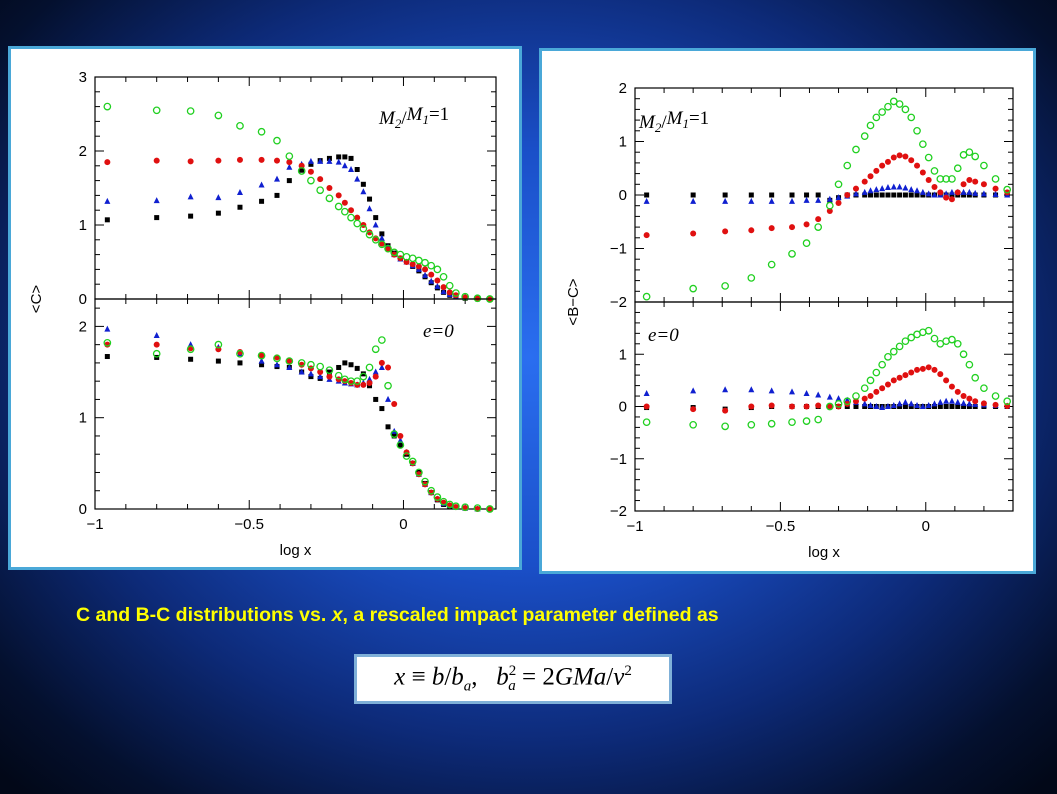  I want to click on formula-rhs: = 2, so click(538, 677).